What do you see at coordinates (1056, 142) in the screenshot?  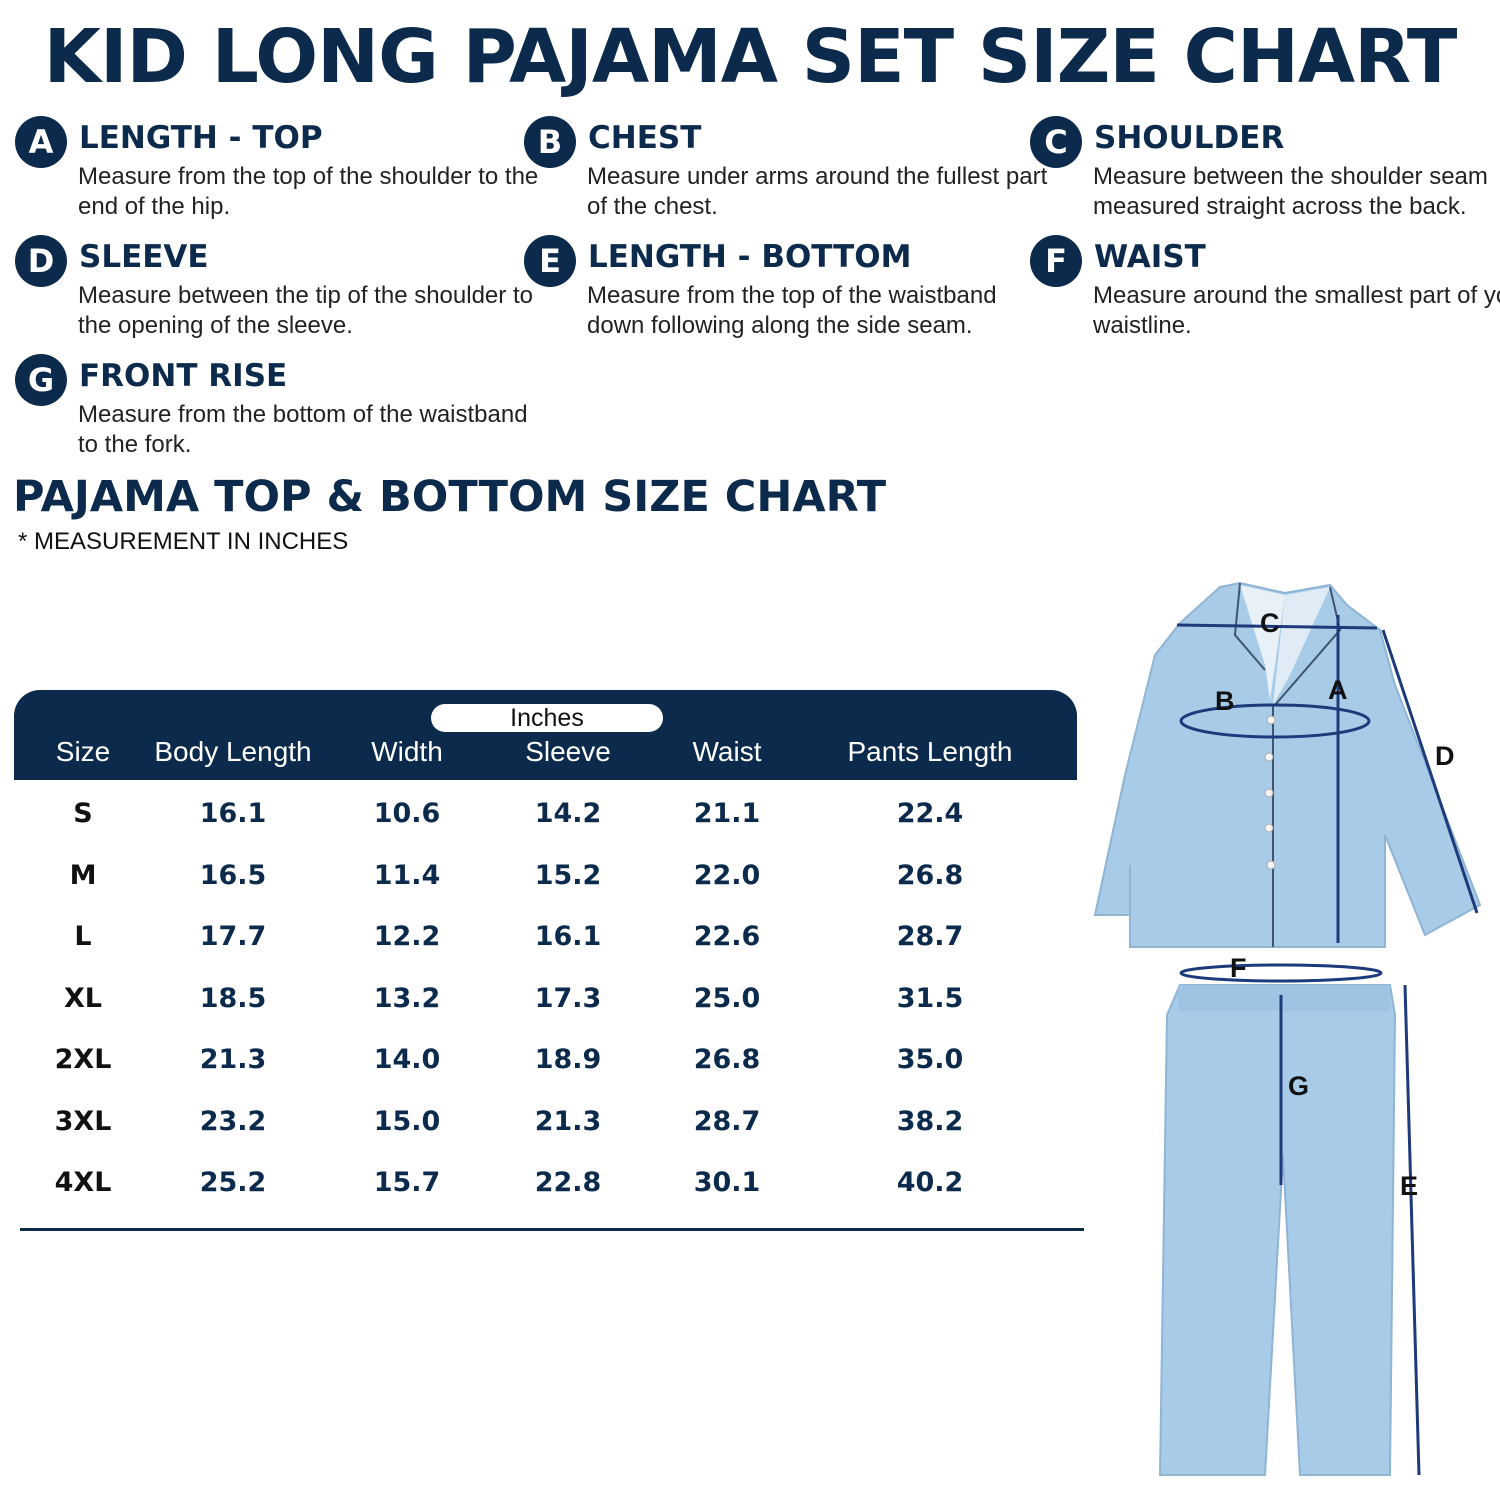 I see `letter-badge: C` at bounding box center [1056, 142].